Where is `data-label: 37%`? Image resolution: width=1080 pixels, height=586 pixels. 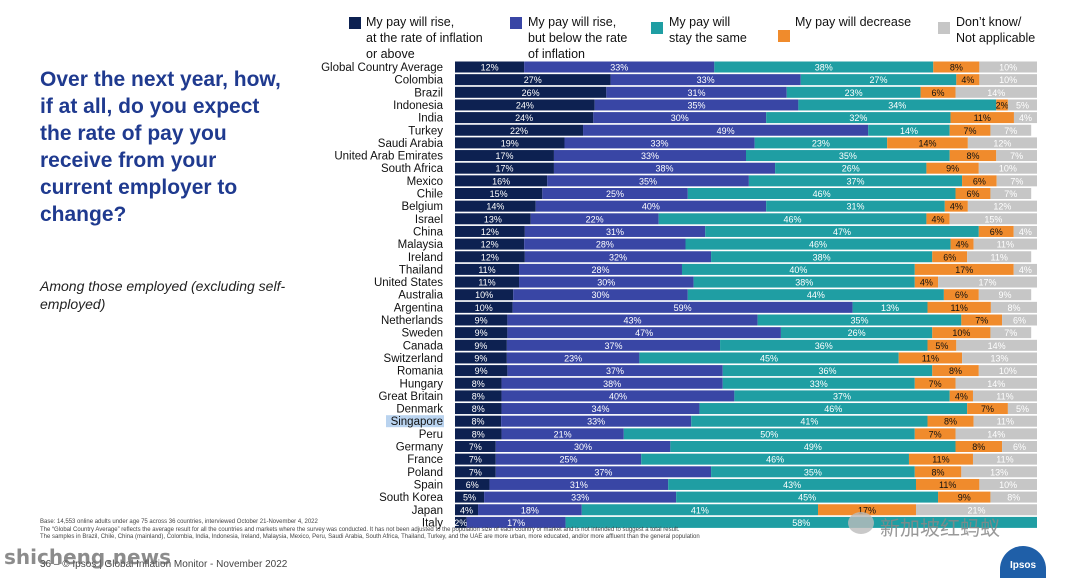
data-label: 37% is located at coordinates (842, 396).